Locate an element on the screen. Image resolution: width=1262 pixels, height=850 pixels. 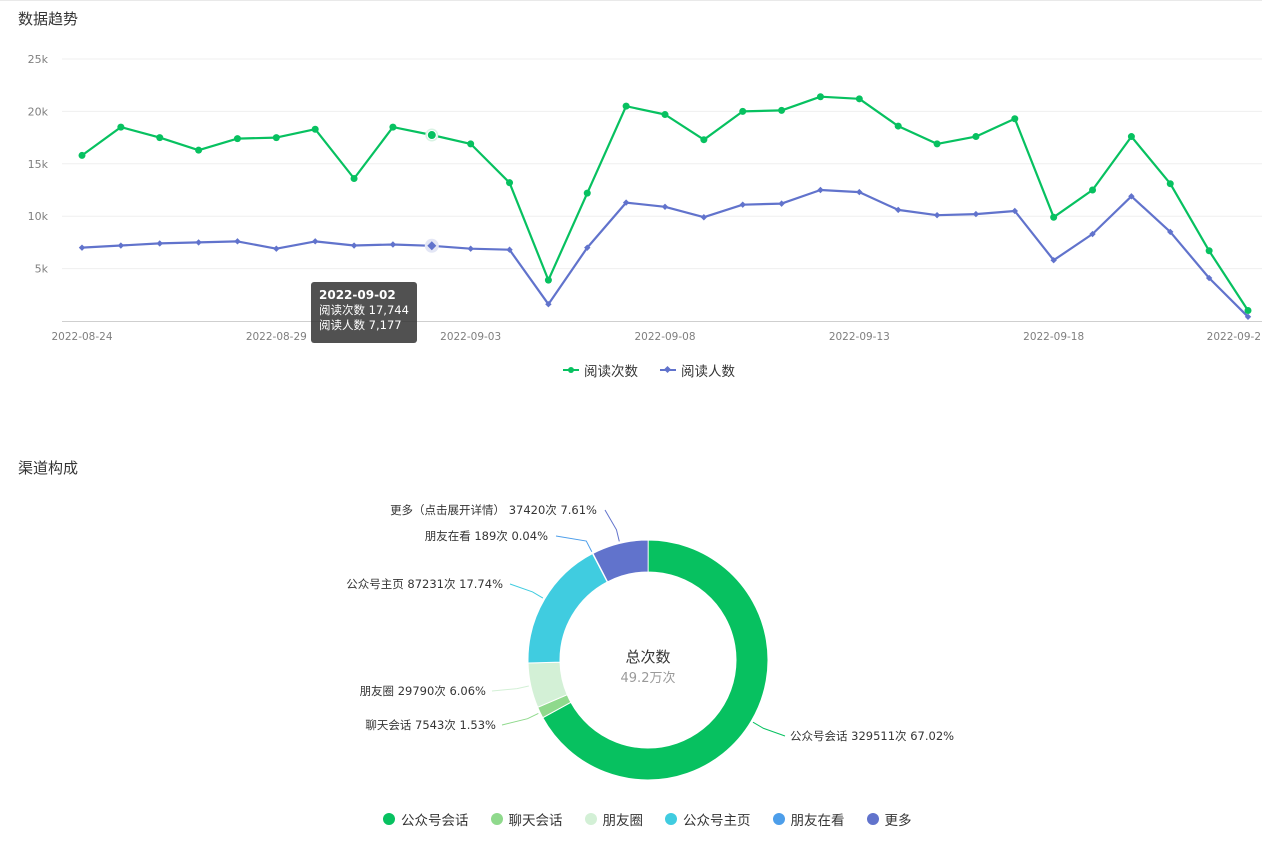
legend-label: 公众号会话 is located at coordinates (435, 821).